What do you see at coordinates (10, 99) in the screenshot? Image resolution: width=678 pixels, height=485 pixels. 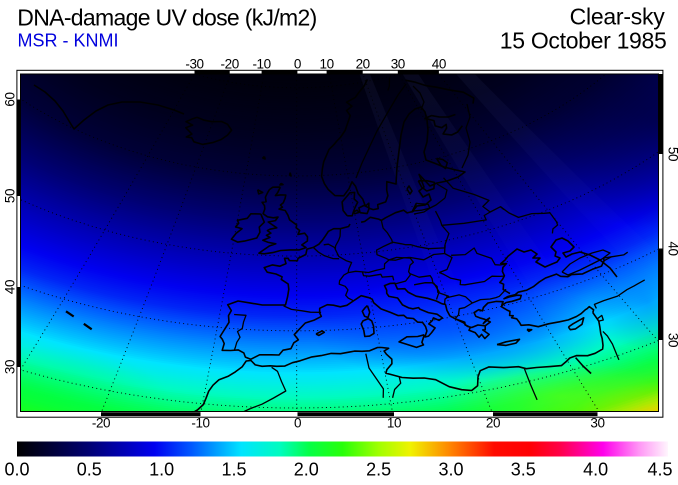 I see `svg-text: 60` at bounding box center [10, 99].